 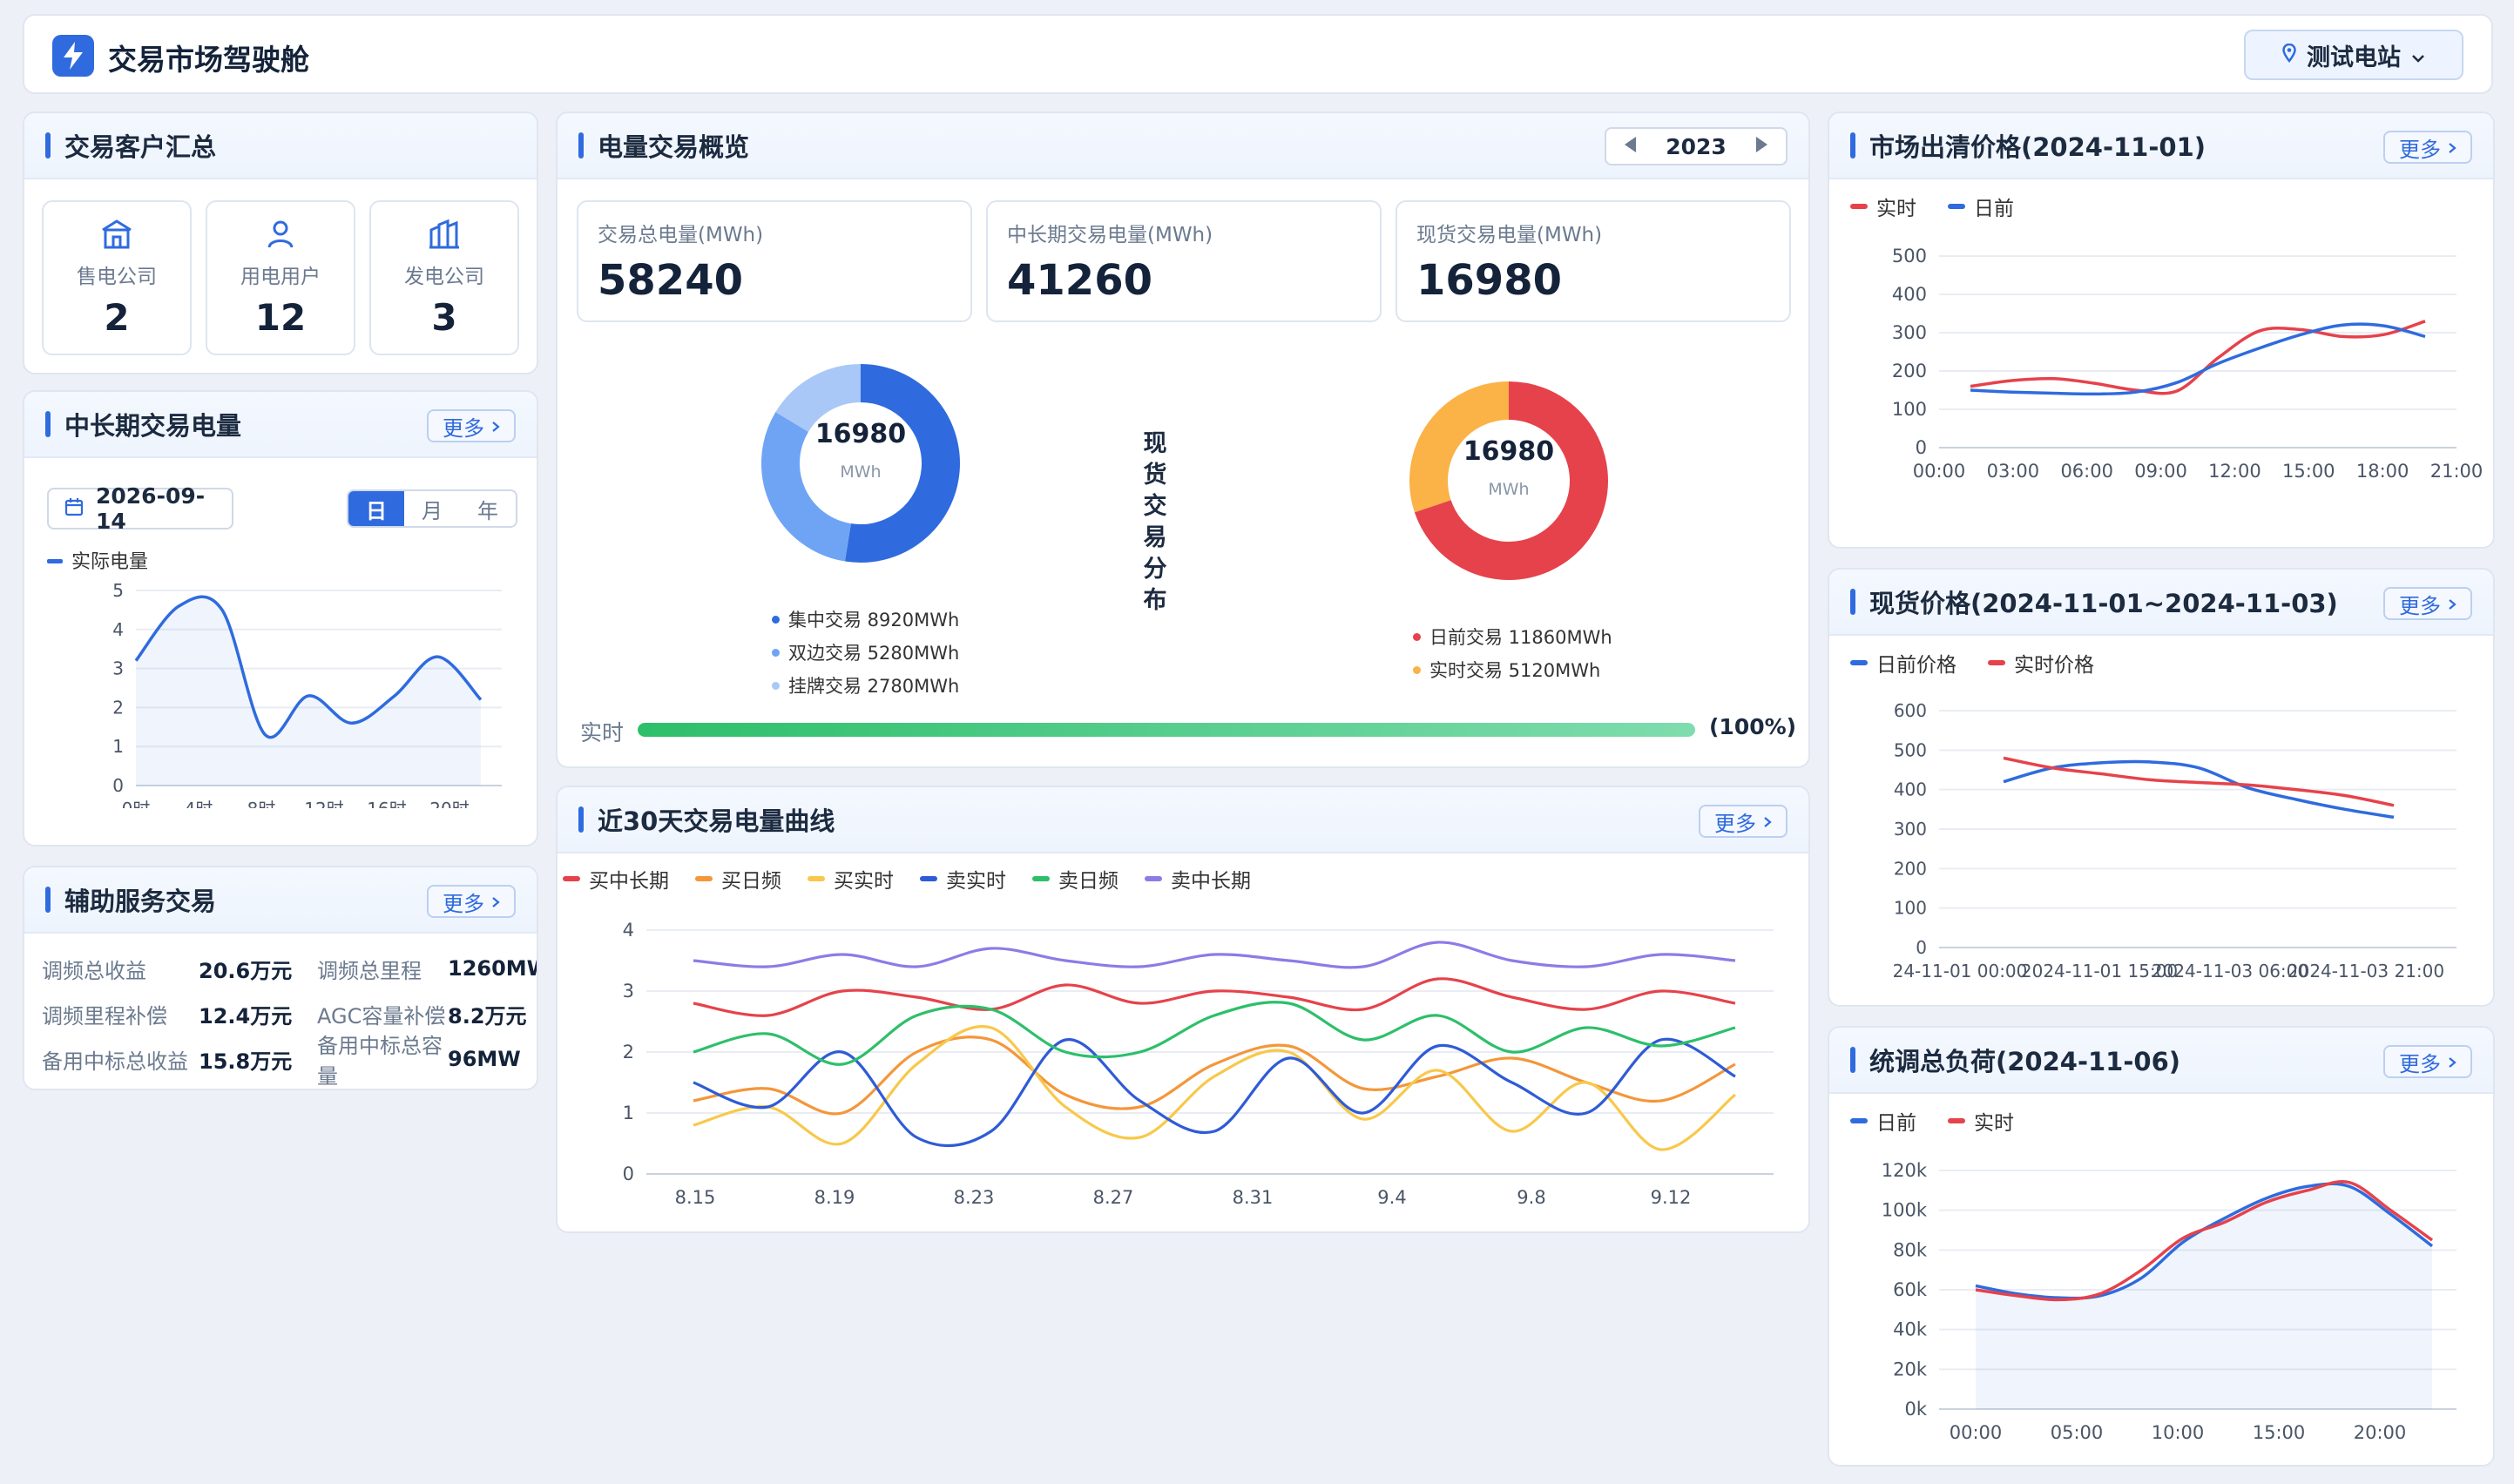 What do you see at coordinates (2353, 55) in the screenshot?
I see `station-selector: 测试电站` at bounding box center [2353, 55].